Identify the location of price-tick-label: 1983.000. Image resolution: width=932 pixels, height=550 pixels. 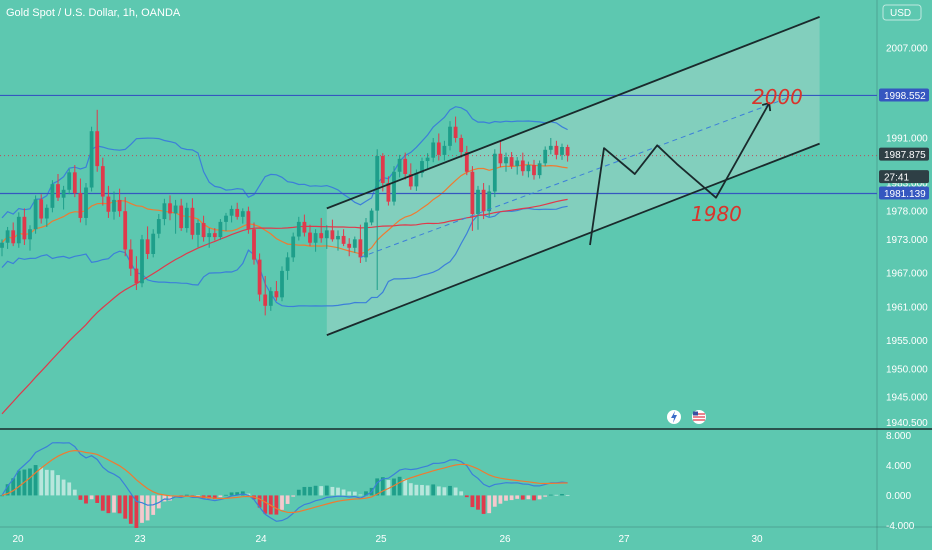
(907, 184).